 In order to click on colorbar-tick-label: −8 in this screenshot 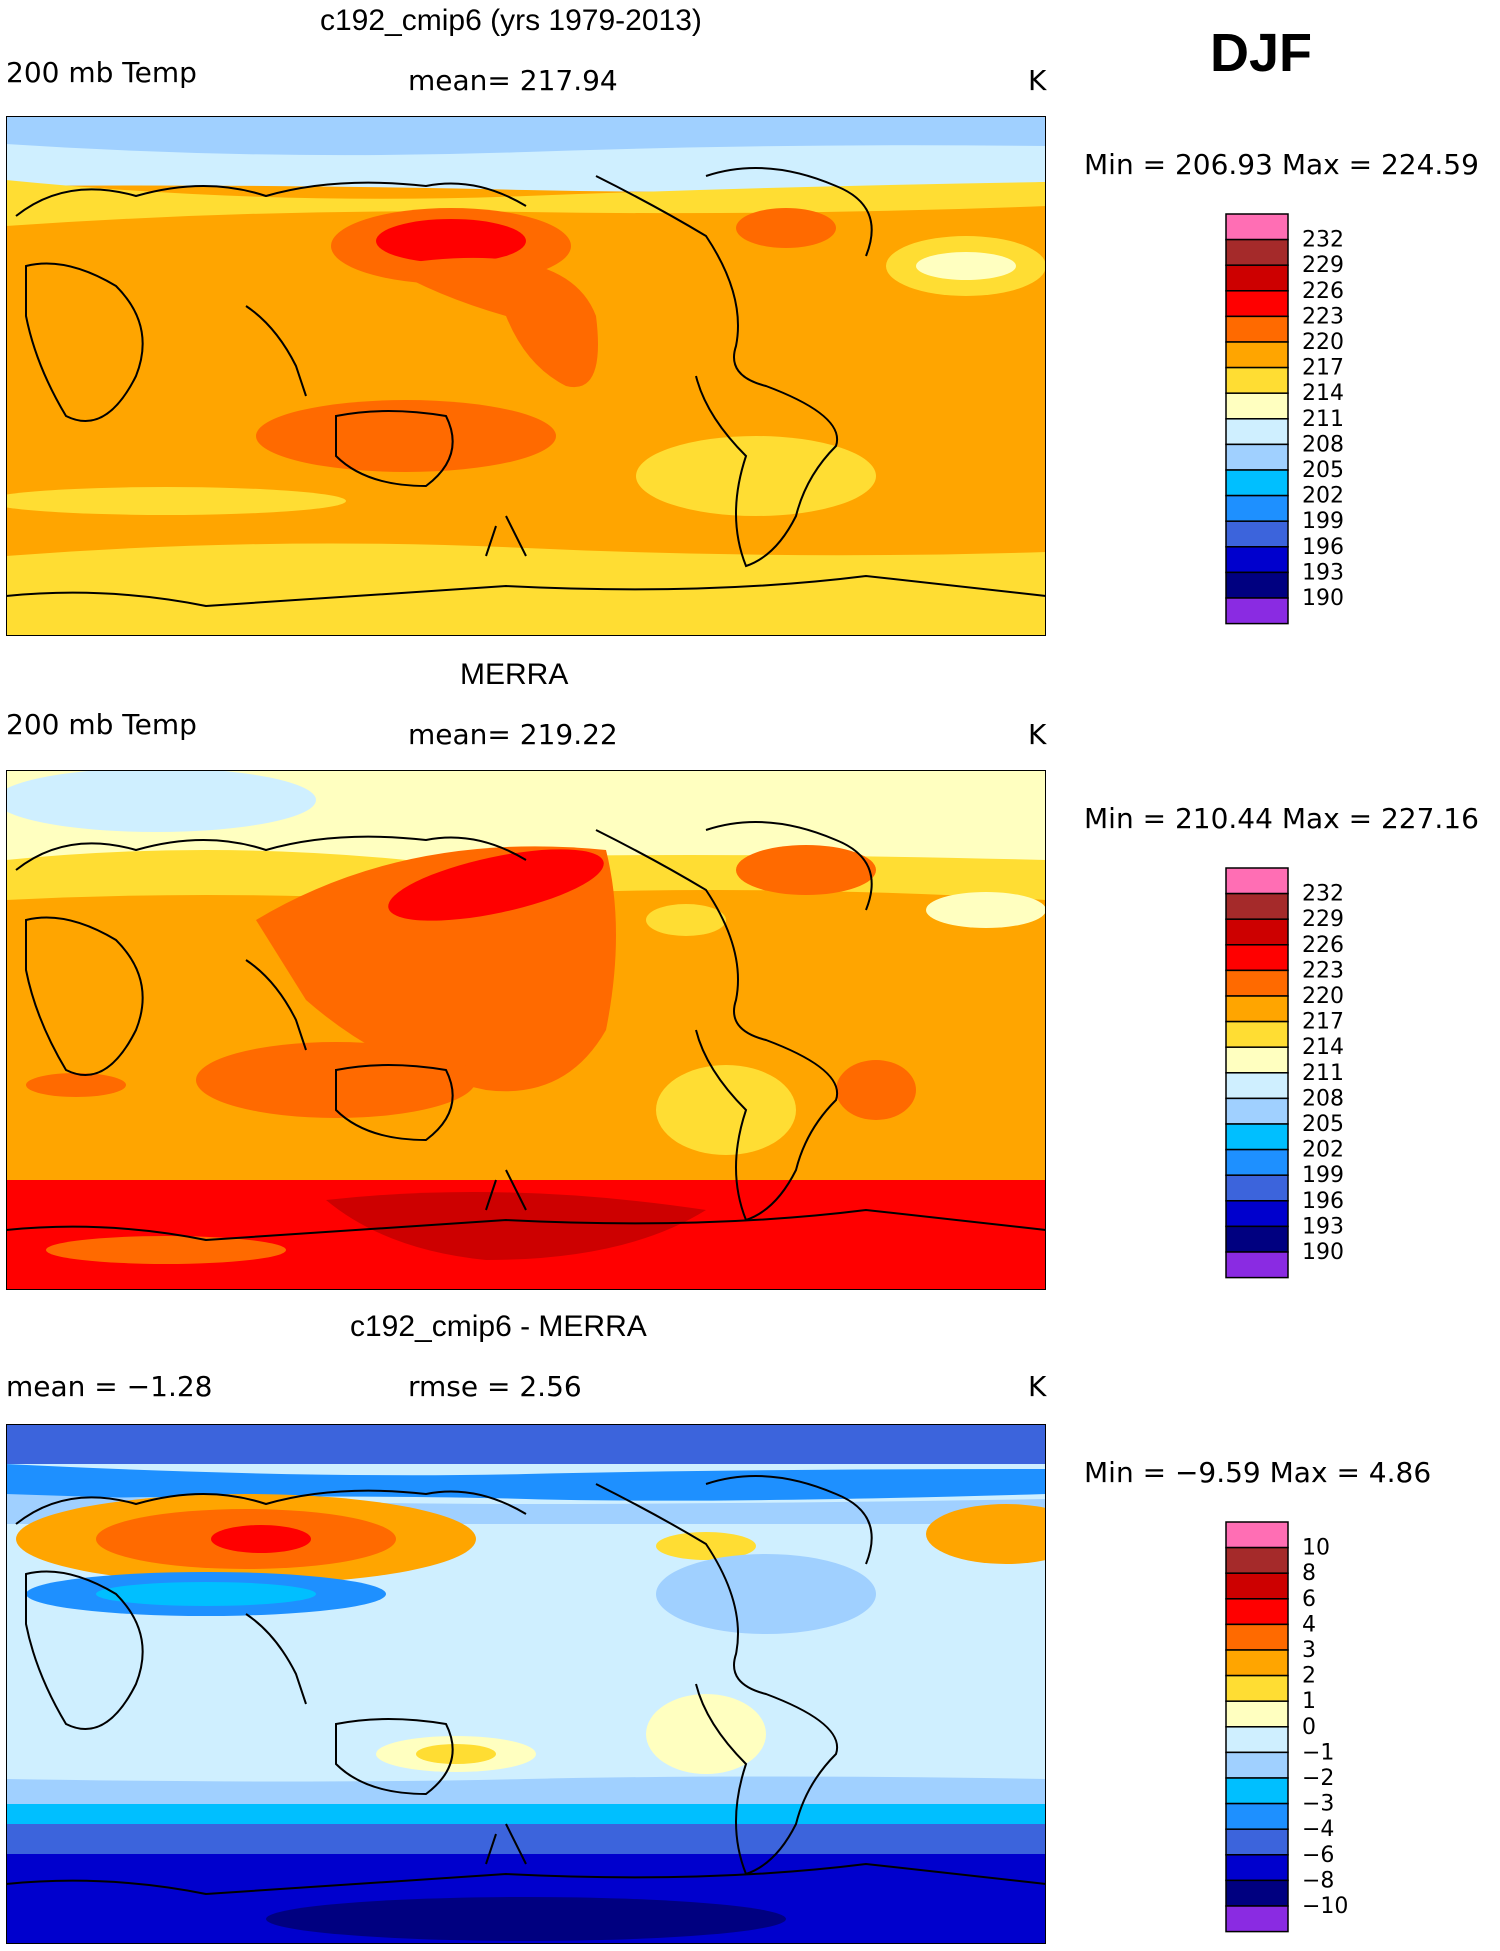, I will do `click(1318, 1880)`.